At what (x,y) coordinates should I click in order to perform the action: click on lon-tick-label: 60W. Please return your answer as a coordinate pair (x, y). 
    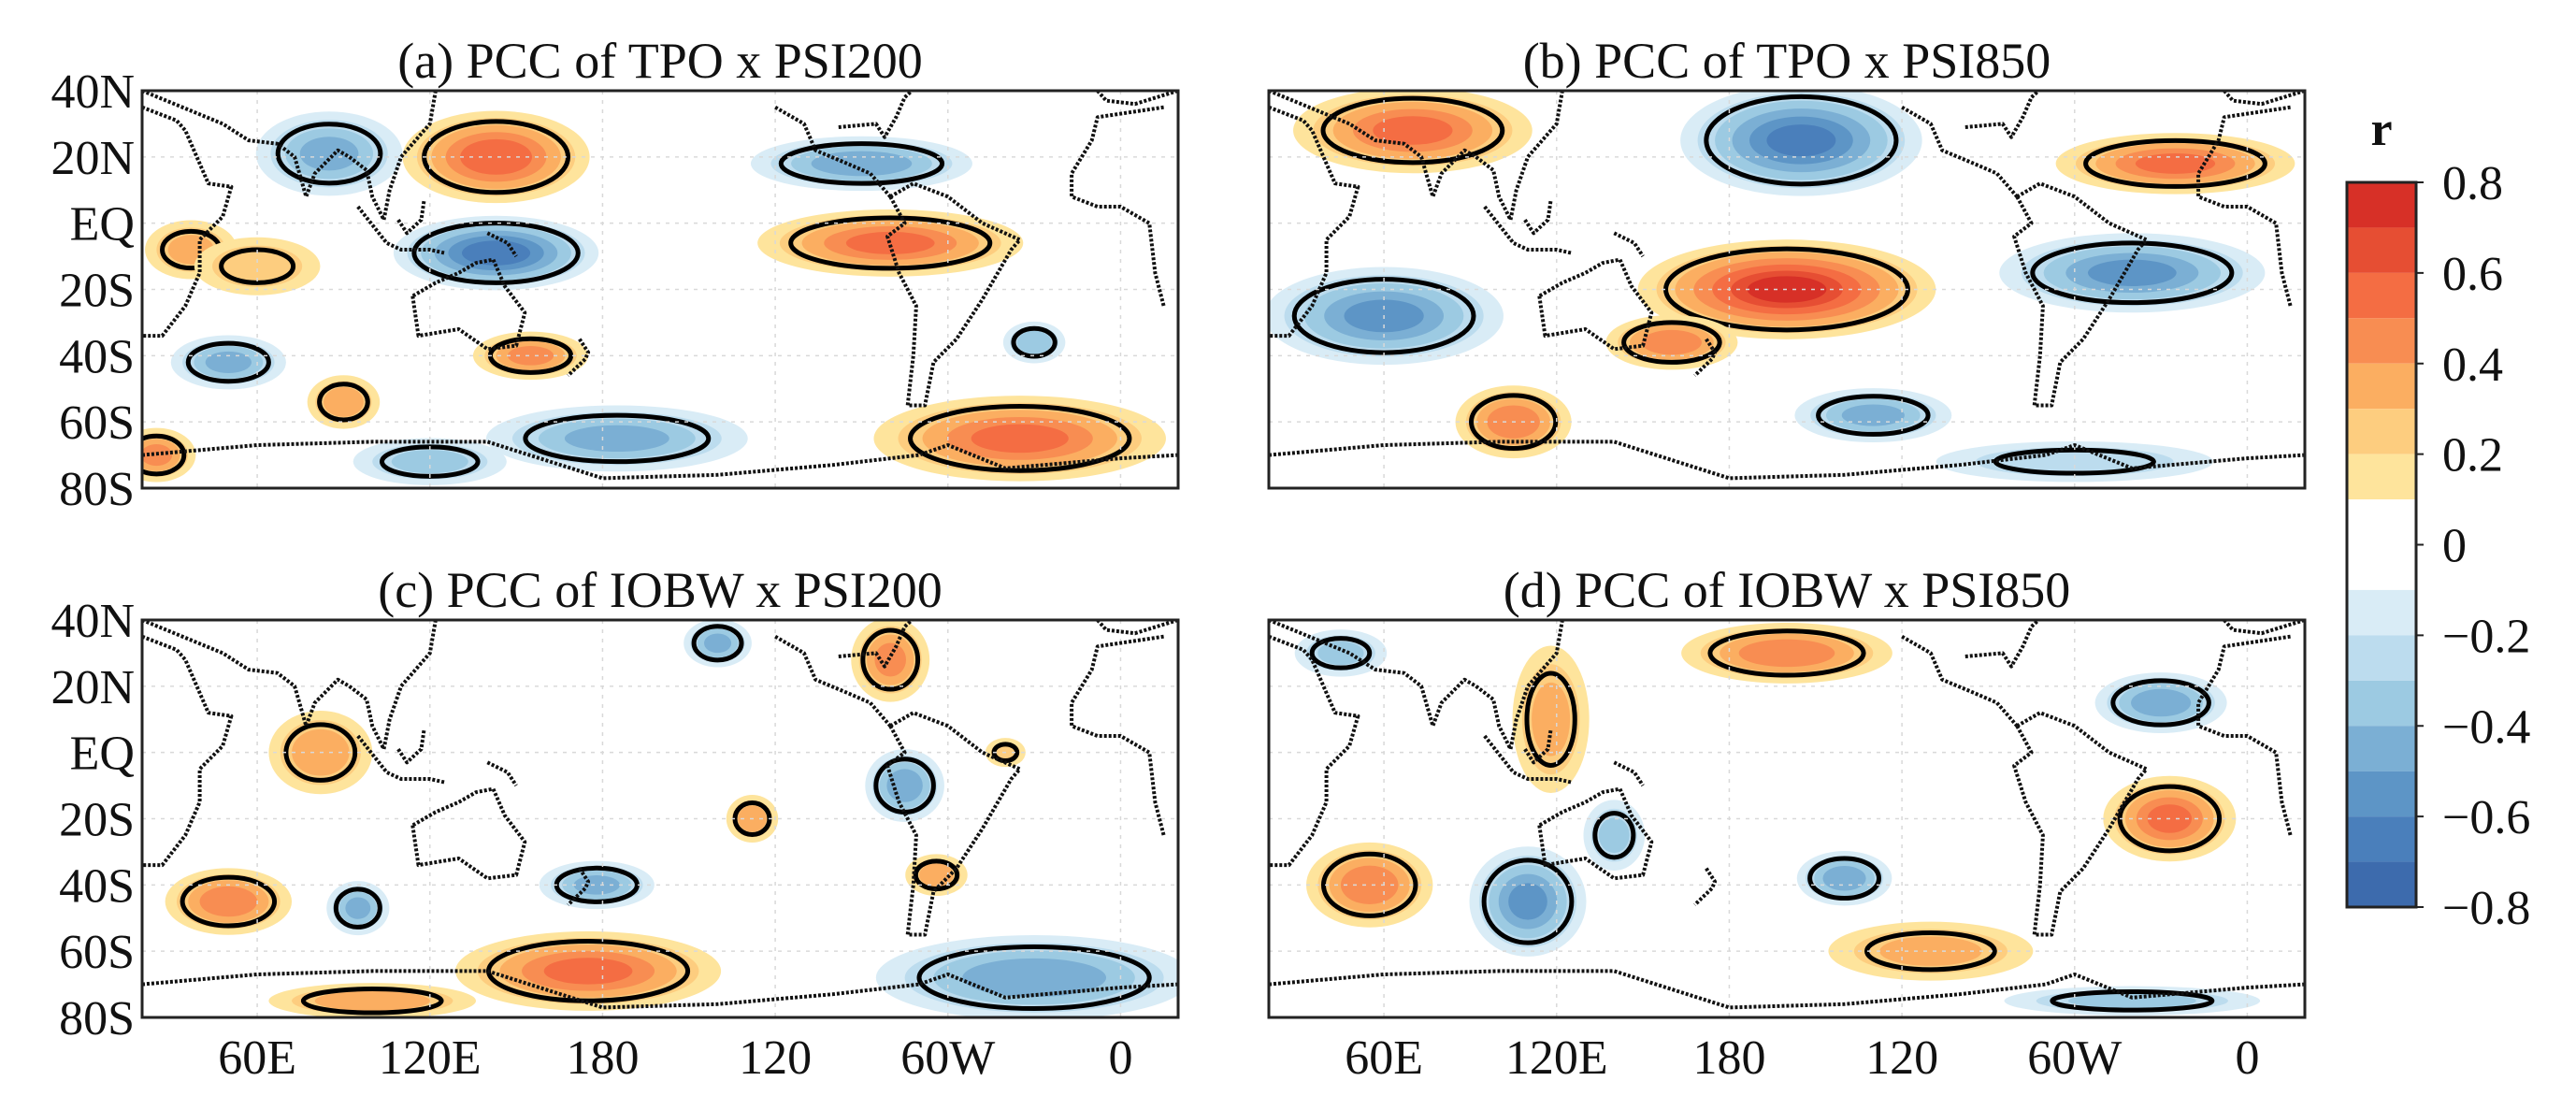
    Looking at the image, I should click on (2074, 1058).